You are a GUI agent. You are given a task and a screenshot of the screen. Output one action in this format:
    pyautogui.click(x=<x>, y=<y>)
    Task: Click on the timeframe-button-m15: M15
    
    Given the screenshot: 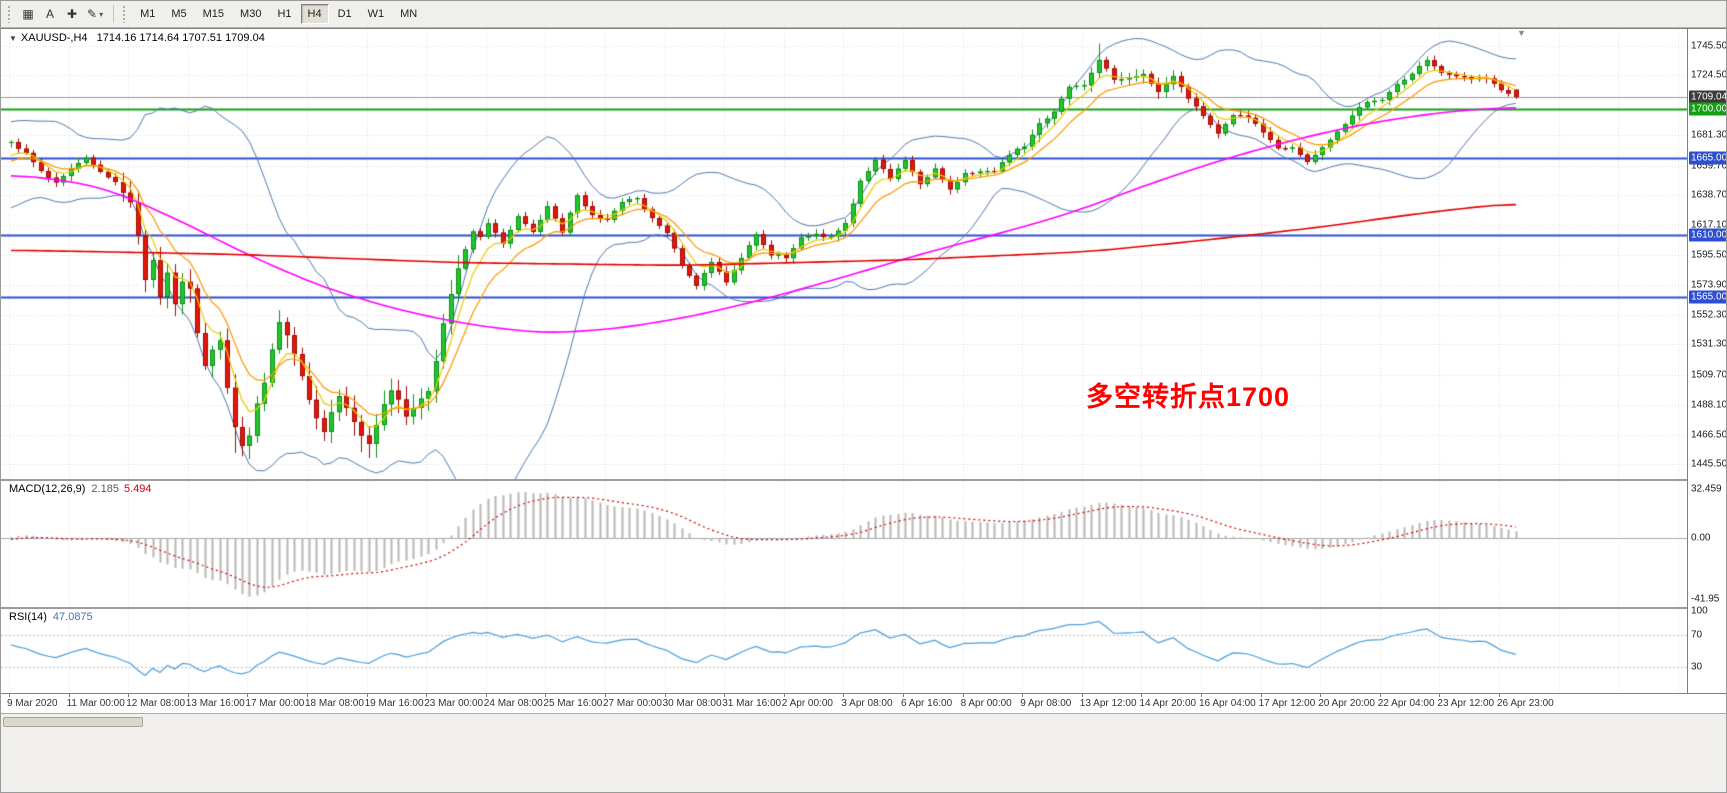 What is the action you would take?
    pyautogui.click(x=213, y=14)
    